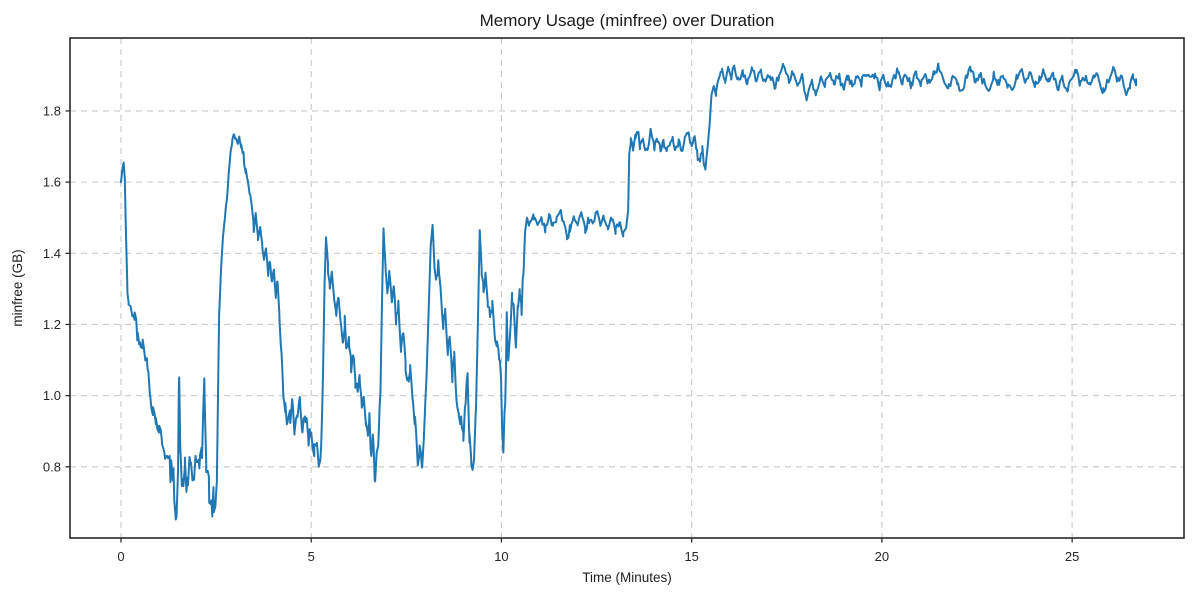 This screenshot has width=1200, height=600. Describe the element at coordinates (882, 556) in the screenshot. I see `x-tick-label: 20` at that location.